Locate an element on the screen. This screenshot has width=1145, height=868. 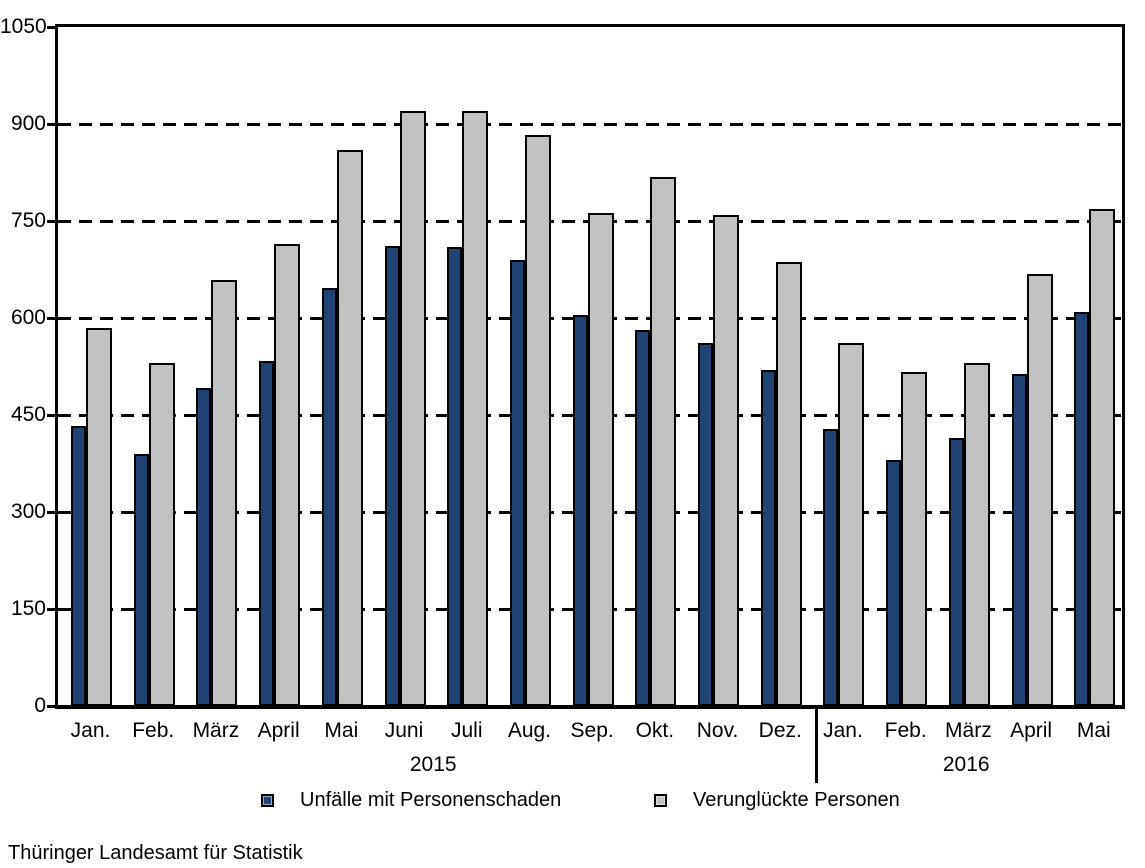
source-text: Thüringer Landesamt für Statistik is located at coordinates (155, 853).